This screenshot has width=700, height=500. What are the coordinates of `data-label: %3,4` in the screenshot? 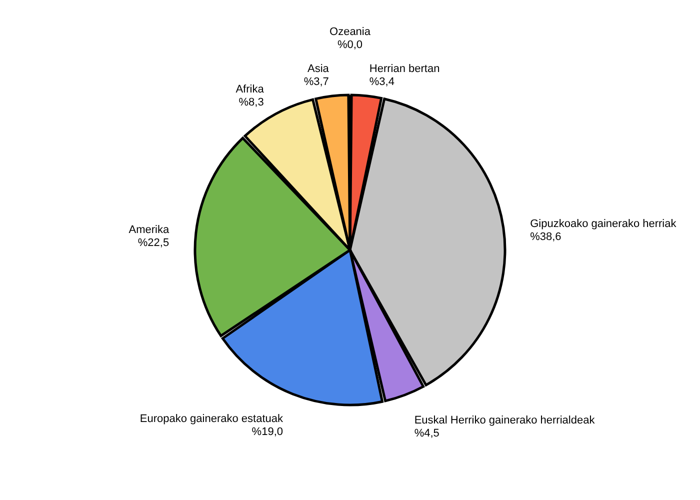 It's located at (381, 82).